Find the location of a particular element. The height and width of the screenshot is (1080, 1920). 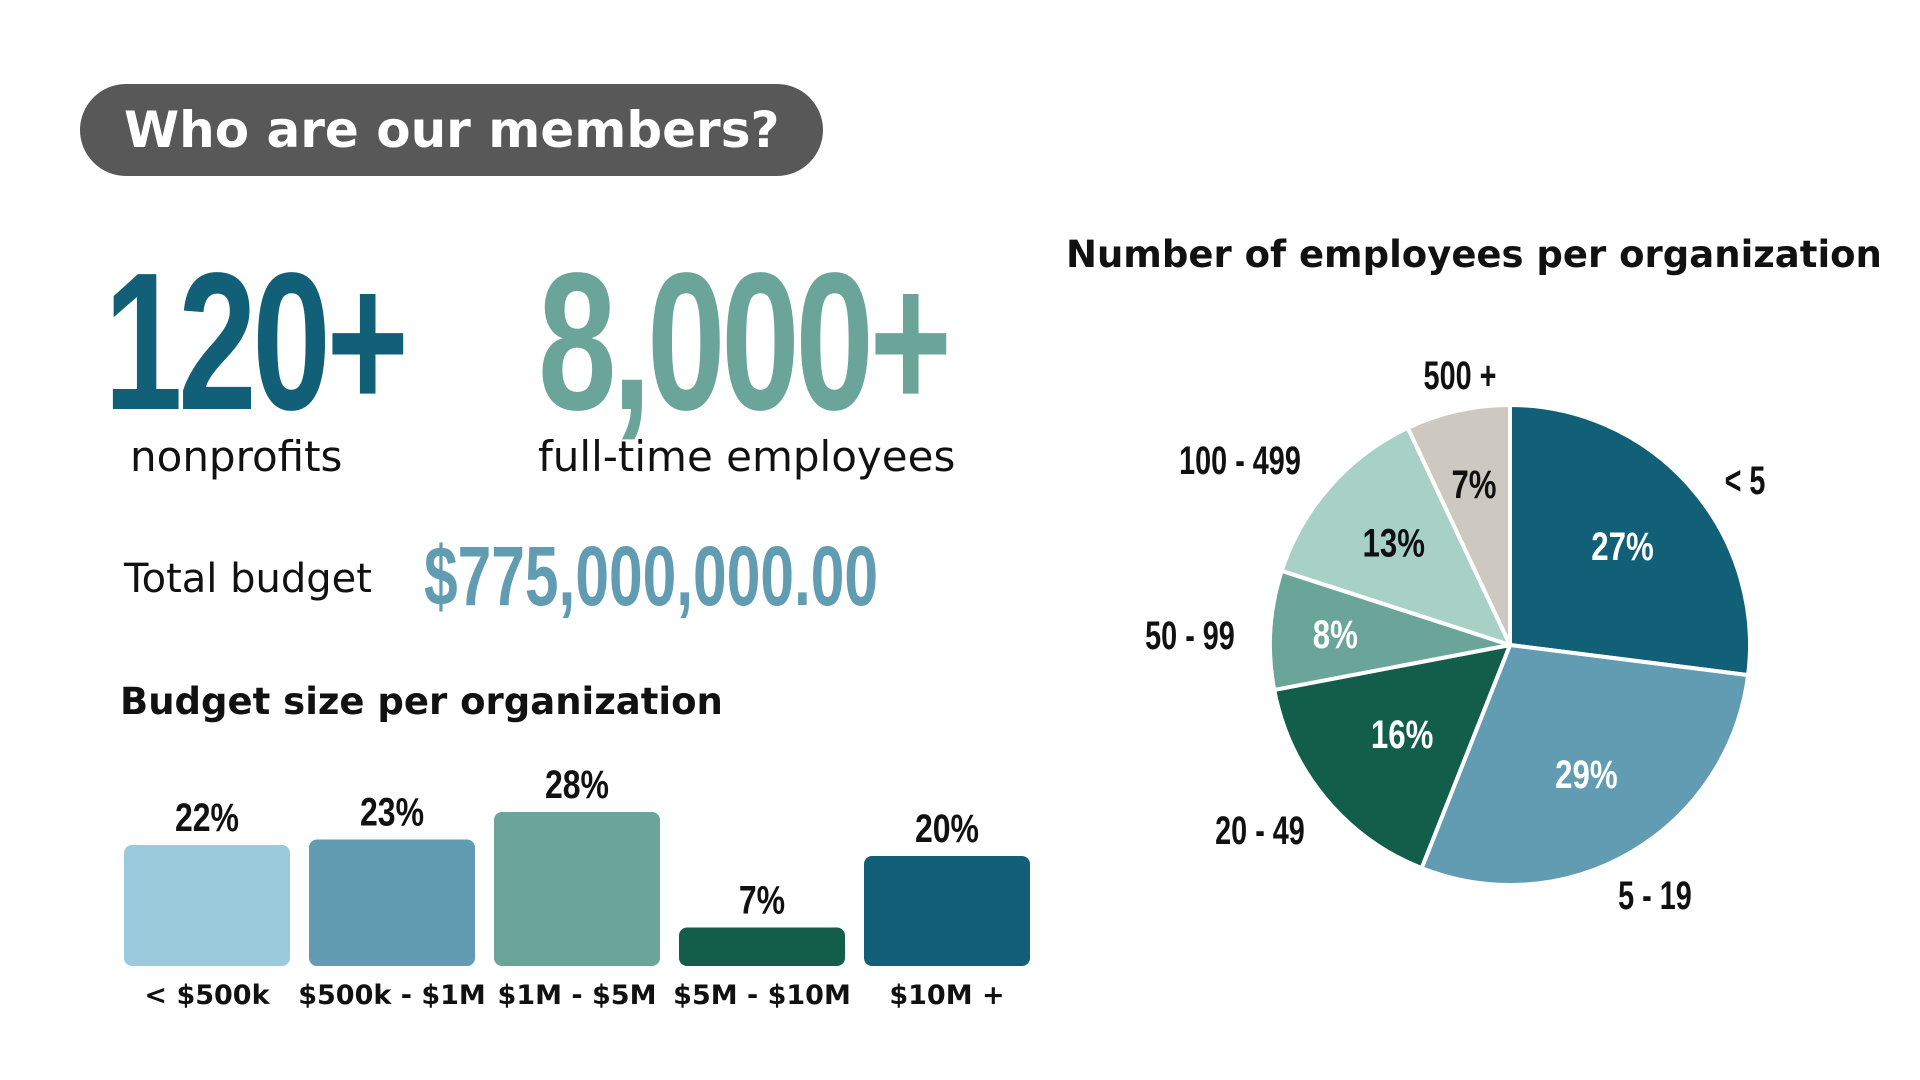

bar-value-label: 28% is located at coordinates (577, 784).